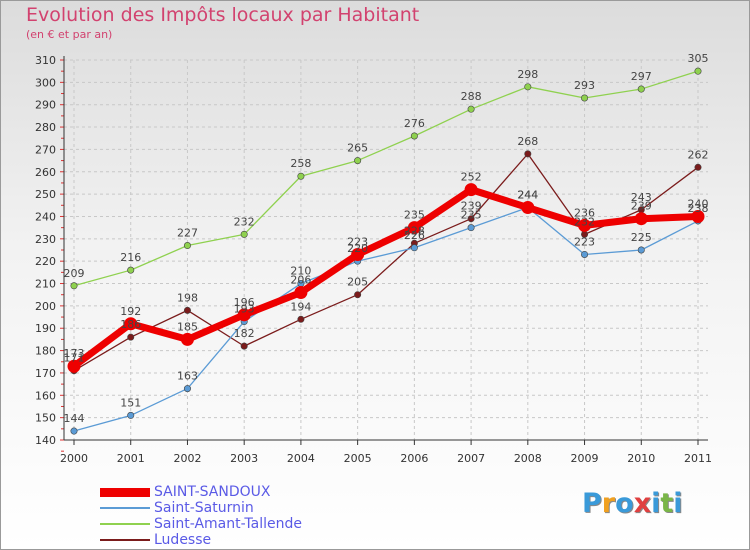 The image size is (750, 550). What do you see at coordinates (187, 458) in the screenshot?
I see `x-tick-label: 2002` at bounding box center [187, 458].